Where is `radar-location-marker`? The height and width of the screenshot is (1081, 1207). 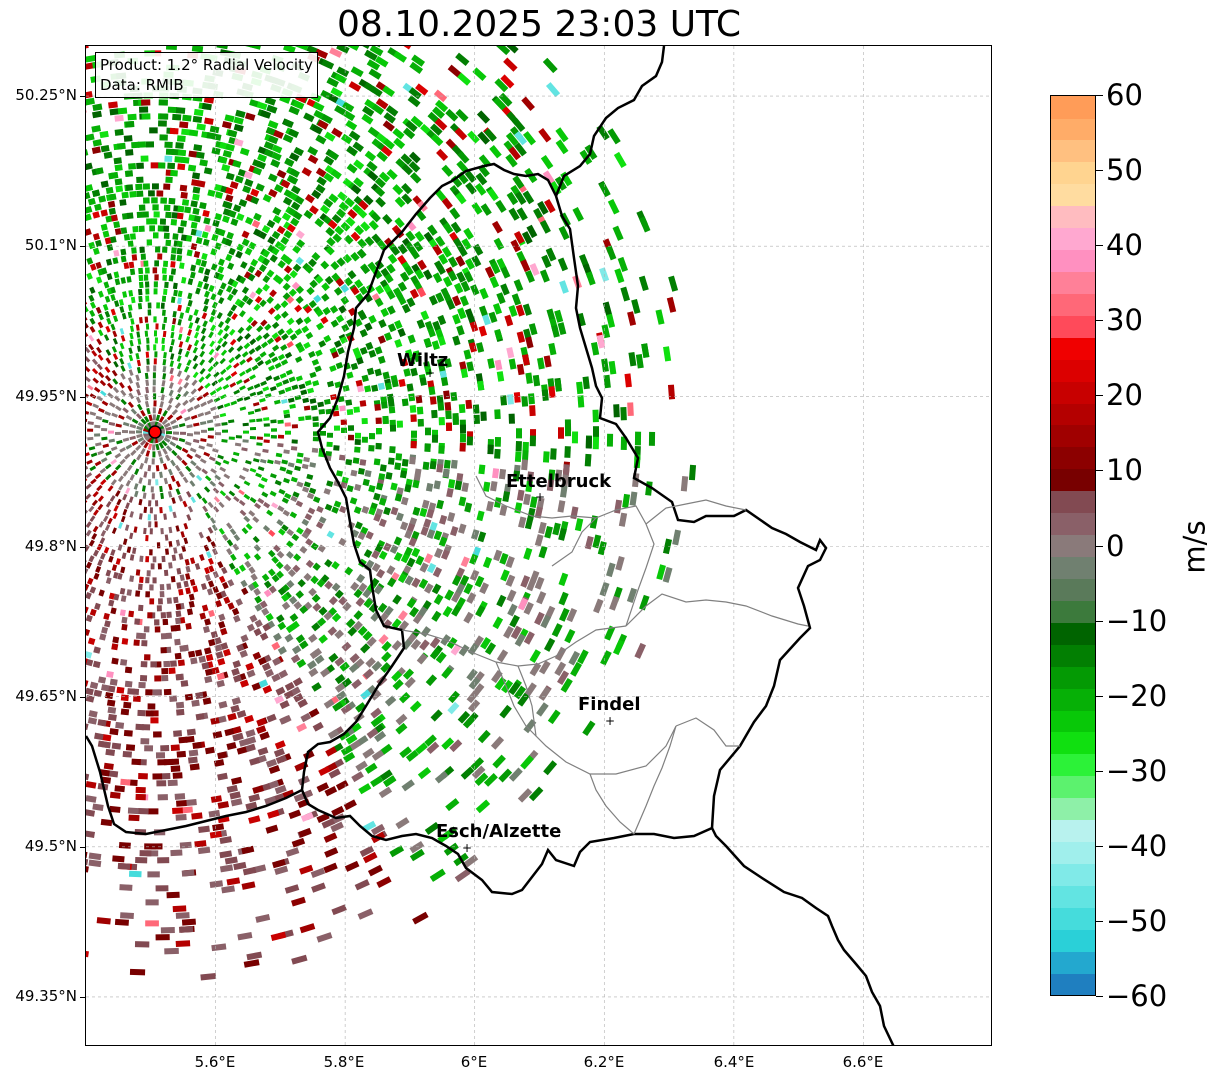 radar-location-marker is located at coordinates (155, 432).